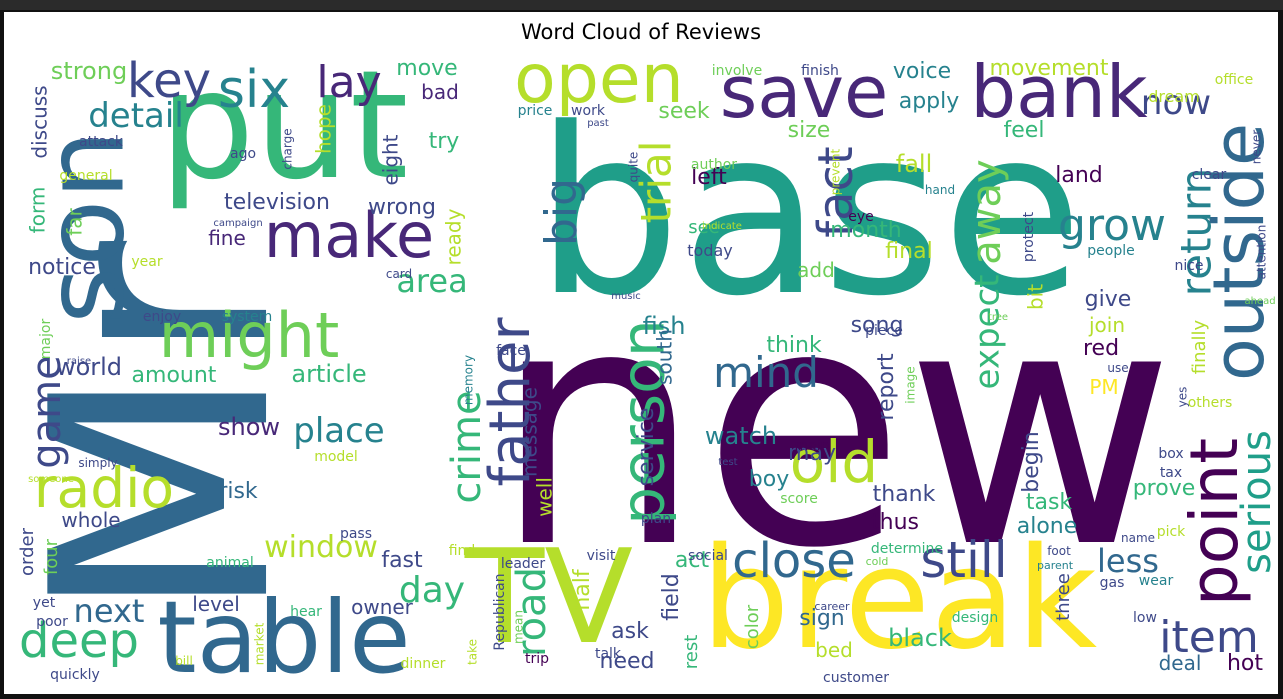 The height and width of the screenshot is (699, 1283). I want to click on word-report: report, so click(886, 387).